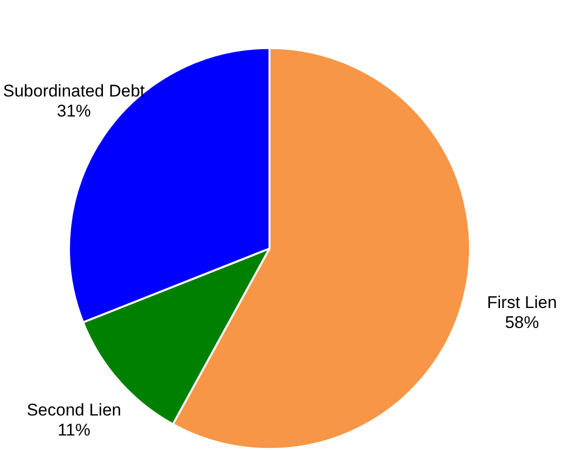 The image size is (571, 450). I want to click on slice-label: Subordinated Debt, so click(74, 91).